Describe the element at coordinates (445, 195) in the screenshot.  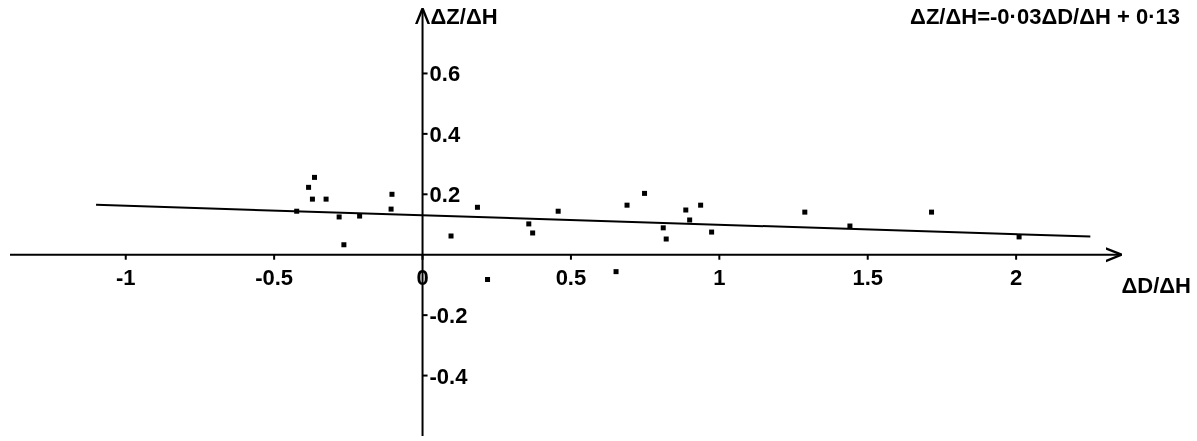
I see `y-tick-label: 0.2` at that location.